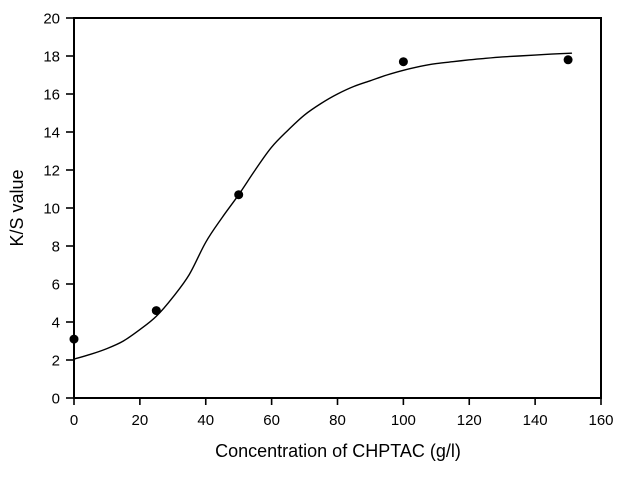 This screenshot has height=480, width=621. What do you see at coordinates (51, 171) in the screenshot?
I see `y-tick-label: 12` at bounding box center [51, 171].